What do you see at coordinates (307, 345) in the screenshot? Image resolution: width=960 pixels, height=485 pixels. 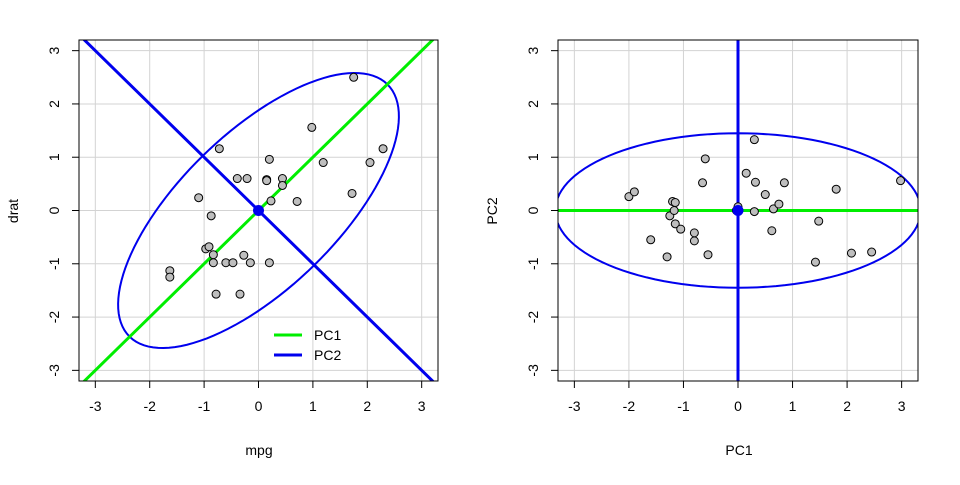 I see `legend: PC1 PC2` at bounding box center [307, 345].